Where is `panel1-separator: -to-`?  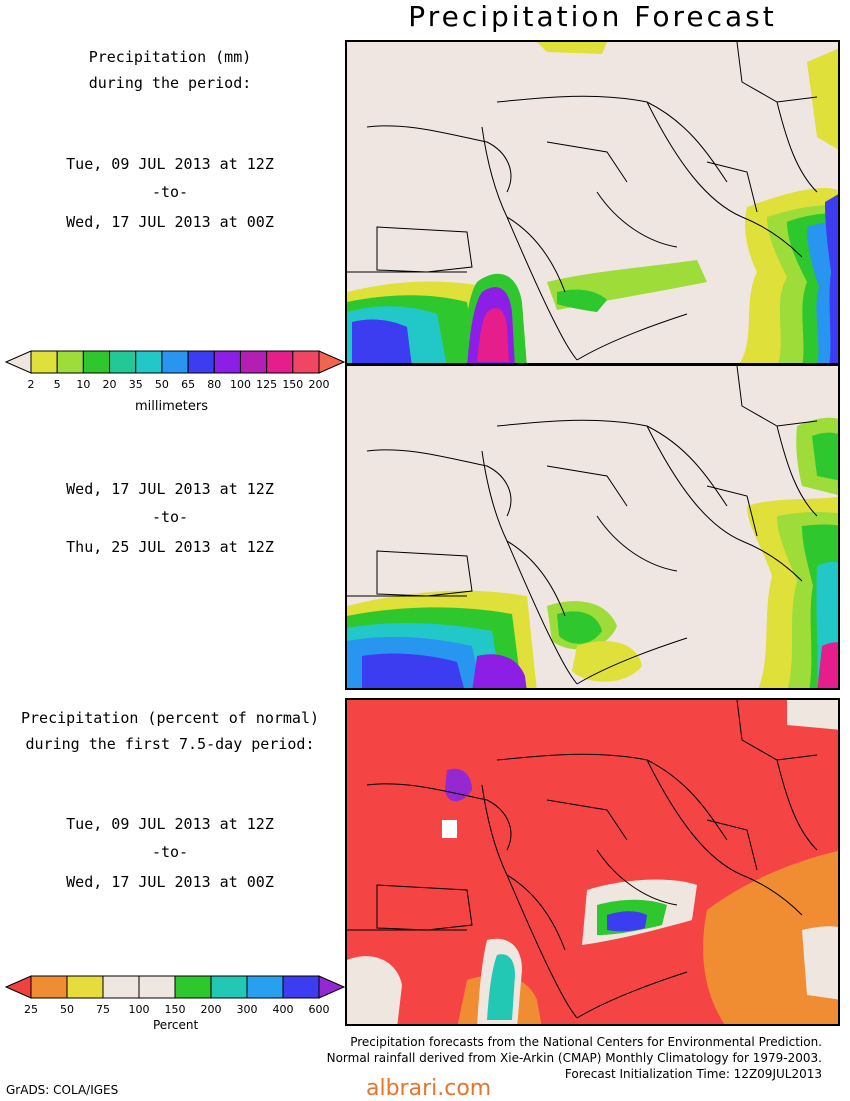 panel1-separator: -to- is located at coordinates (170, 192).